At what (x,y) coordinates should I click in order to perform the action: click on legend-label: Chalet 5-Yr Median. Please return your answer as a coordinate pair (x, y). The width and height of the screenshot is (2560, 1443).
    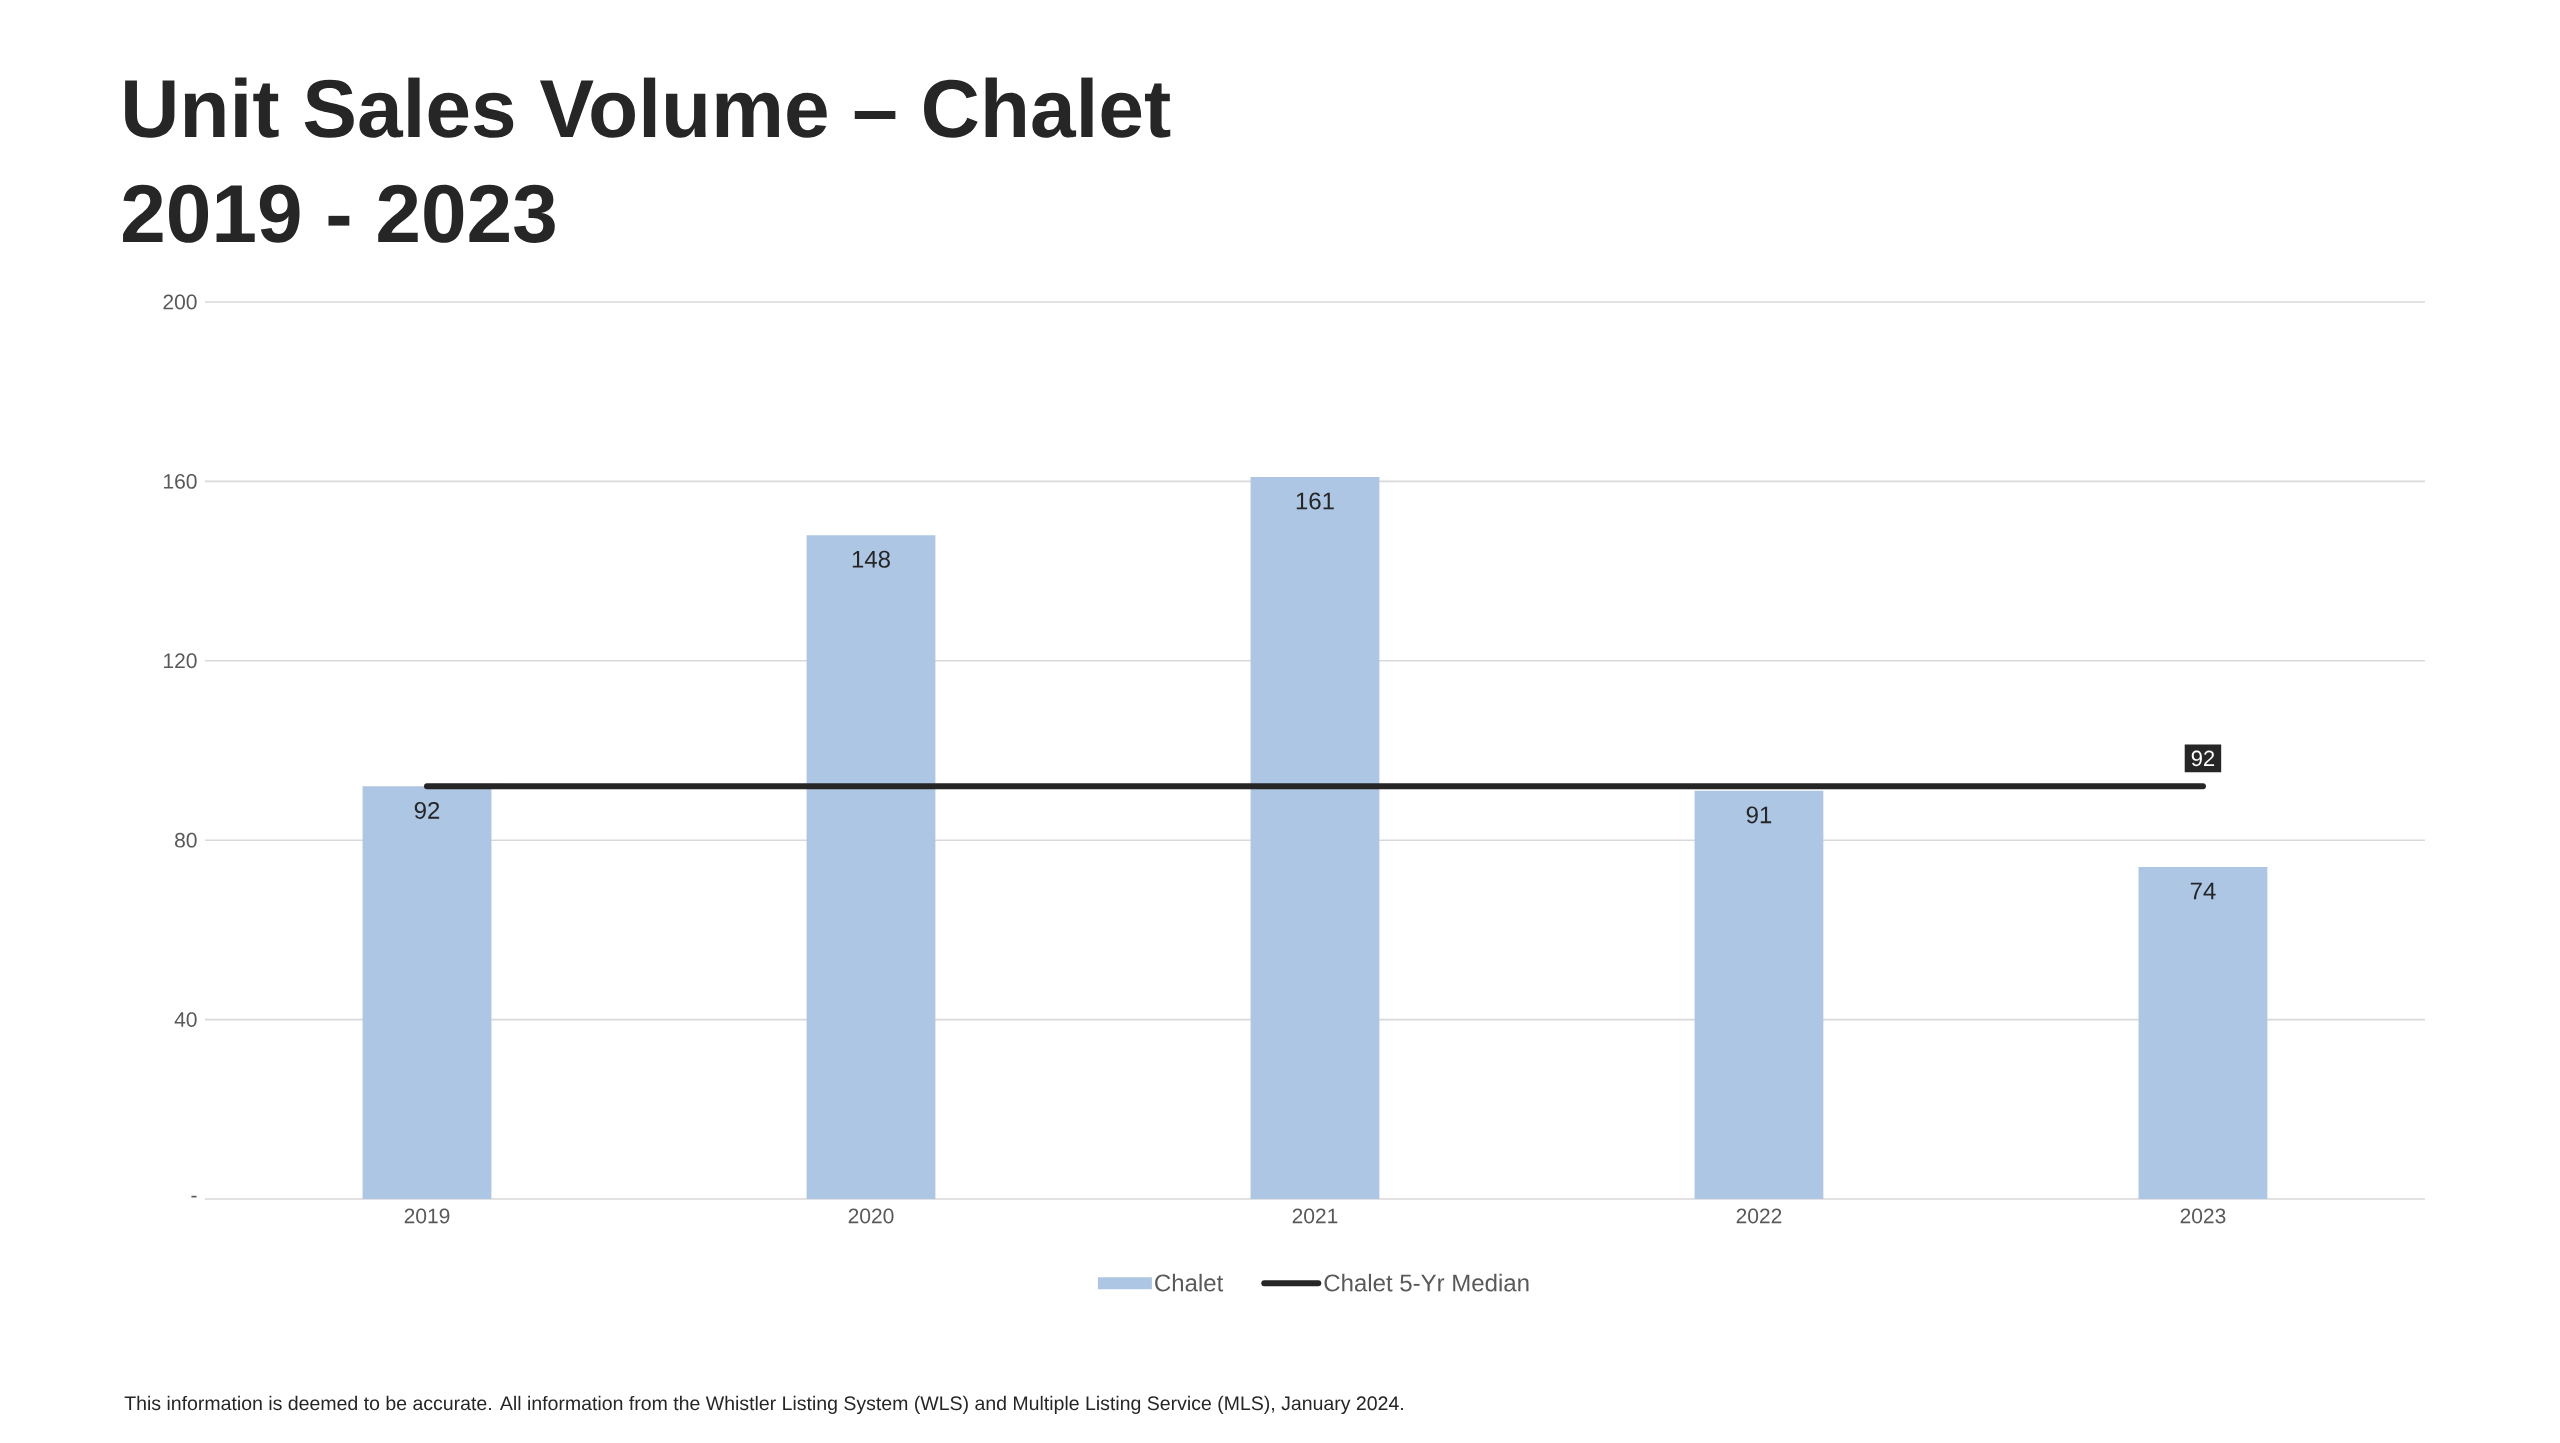
    Looking at the image, I should click on (1426, 1282).